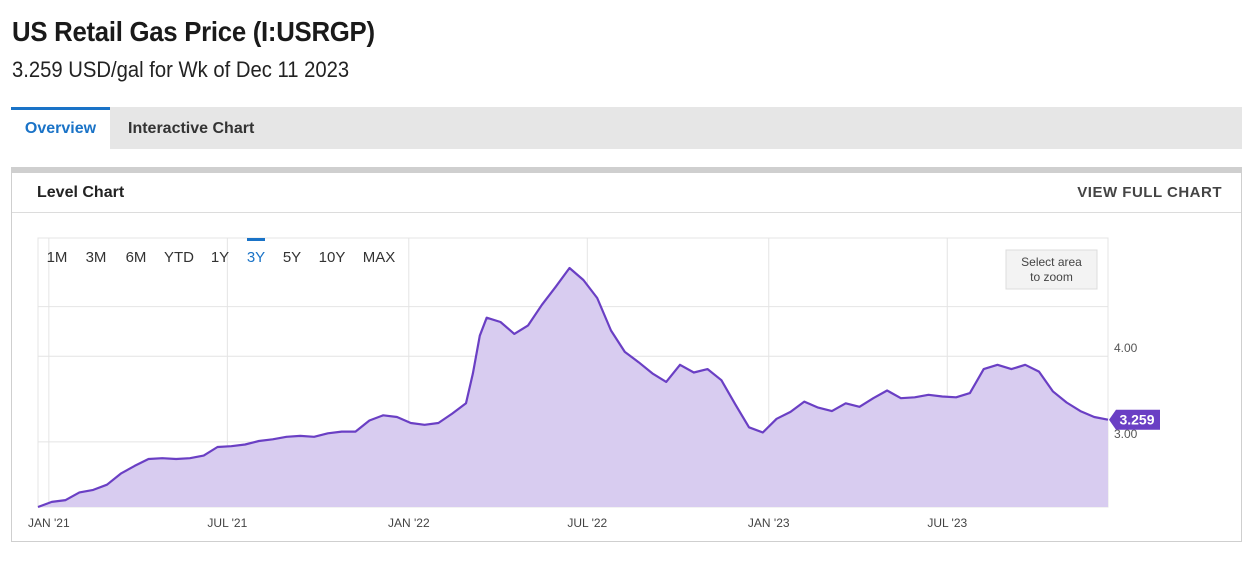  What do you see at coordinates (332, 257) in the screenshot?
I see `range-button-10y: 10Y` at bounding box center [332, 257].